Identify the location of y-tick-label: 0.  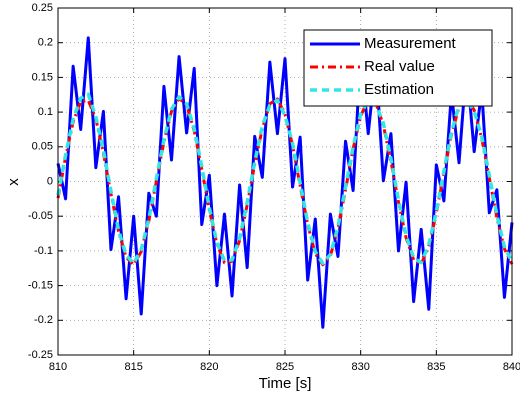
(50, 181).